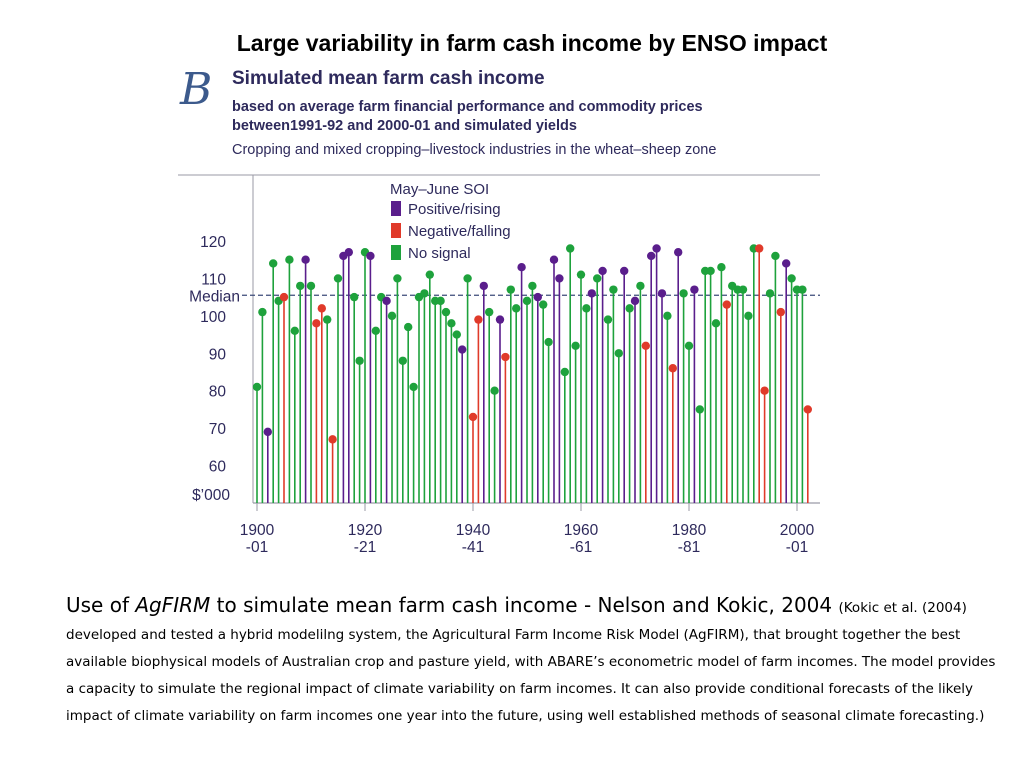 This screenshot has width=1024, height=768. What do you see at coordinates (213, 242) in the screenshot?
I see `y-tick-label: 120` at bounding box center [213, 242].